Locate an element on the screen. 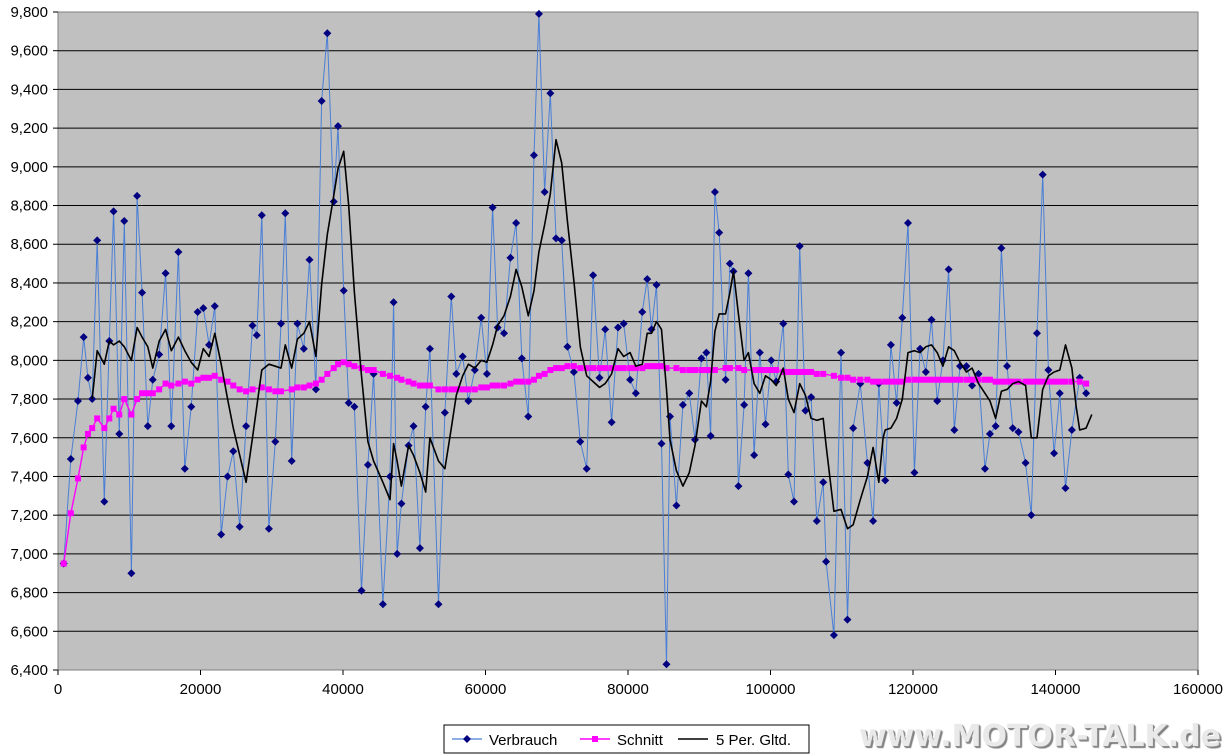  y-tick-label: 8,200 is located at coordinates (29, 322).